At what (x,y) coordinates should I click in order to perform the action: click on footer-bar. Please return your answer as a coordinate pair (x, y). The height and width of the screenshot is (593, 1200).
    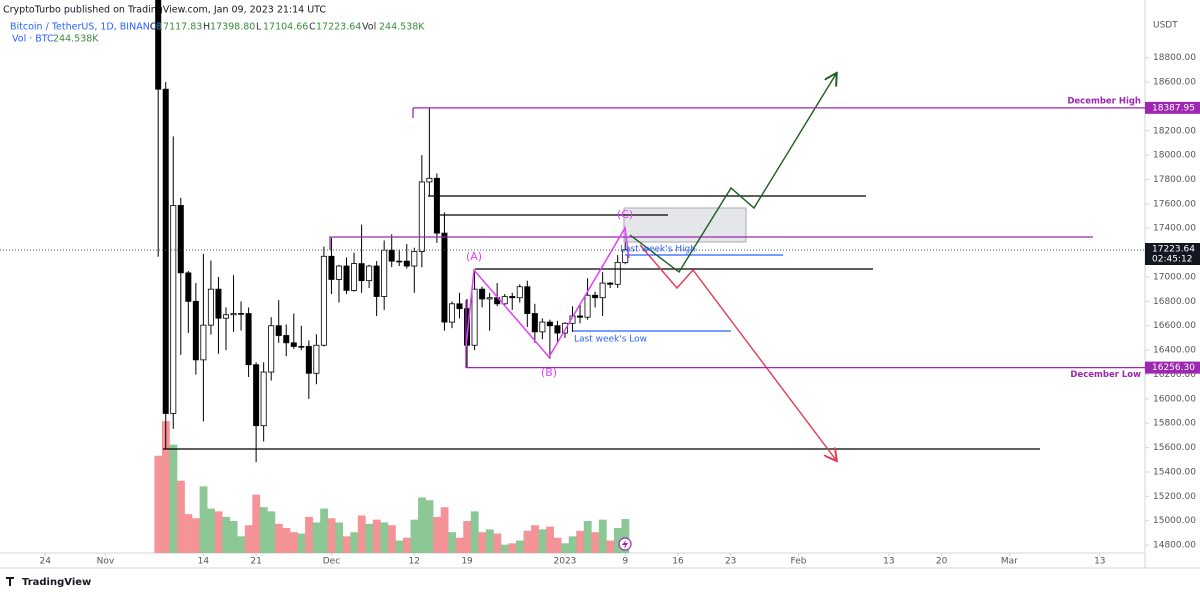
    Looking at the image, I should click on (600, 580).